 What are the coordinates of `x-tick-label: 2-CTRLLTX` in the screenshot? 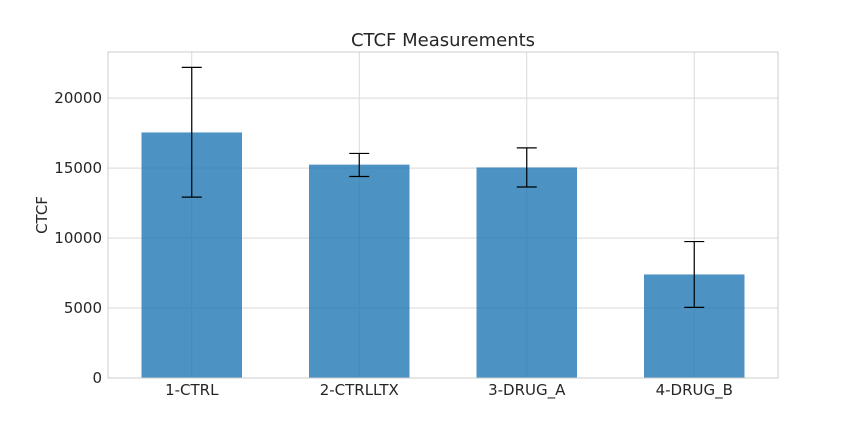 It's located at (359, 390).